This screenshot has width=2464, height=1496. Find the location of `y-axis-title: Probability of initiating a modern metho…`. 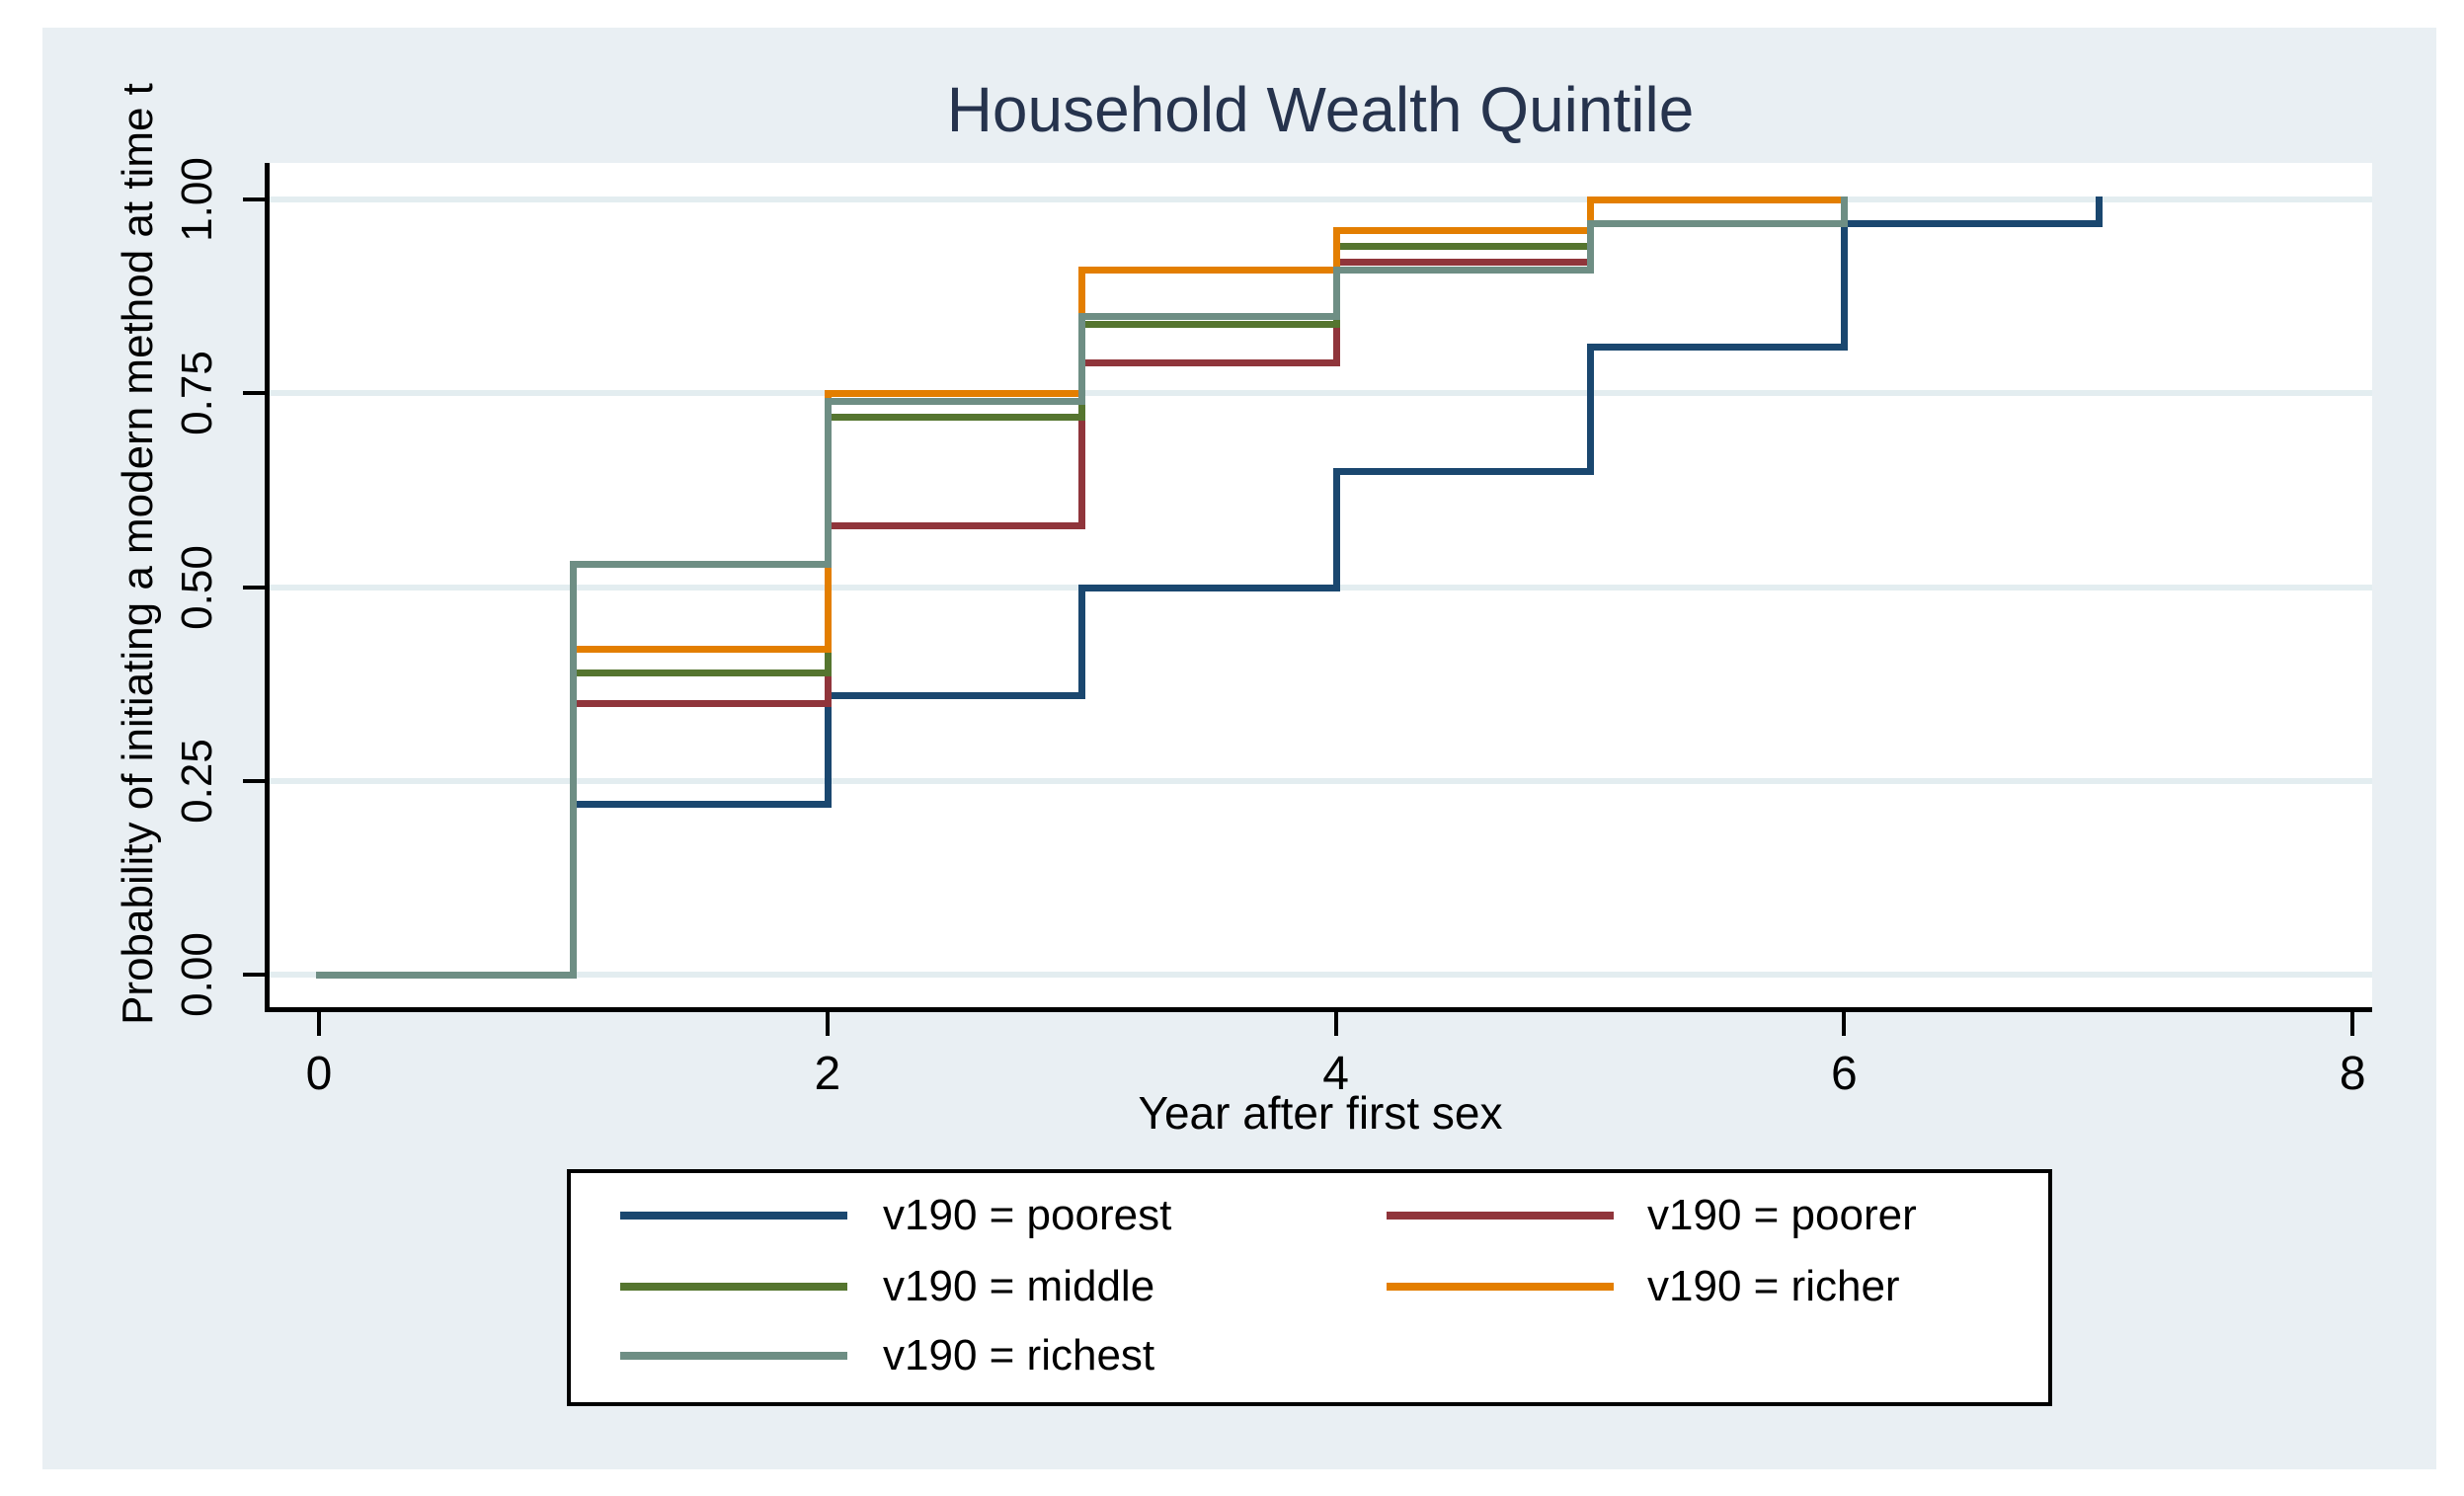

y-axis-title: Probability of initiating a modern metho… is located at coordinates (138, 554).